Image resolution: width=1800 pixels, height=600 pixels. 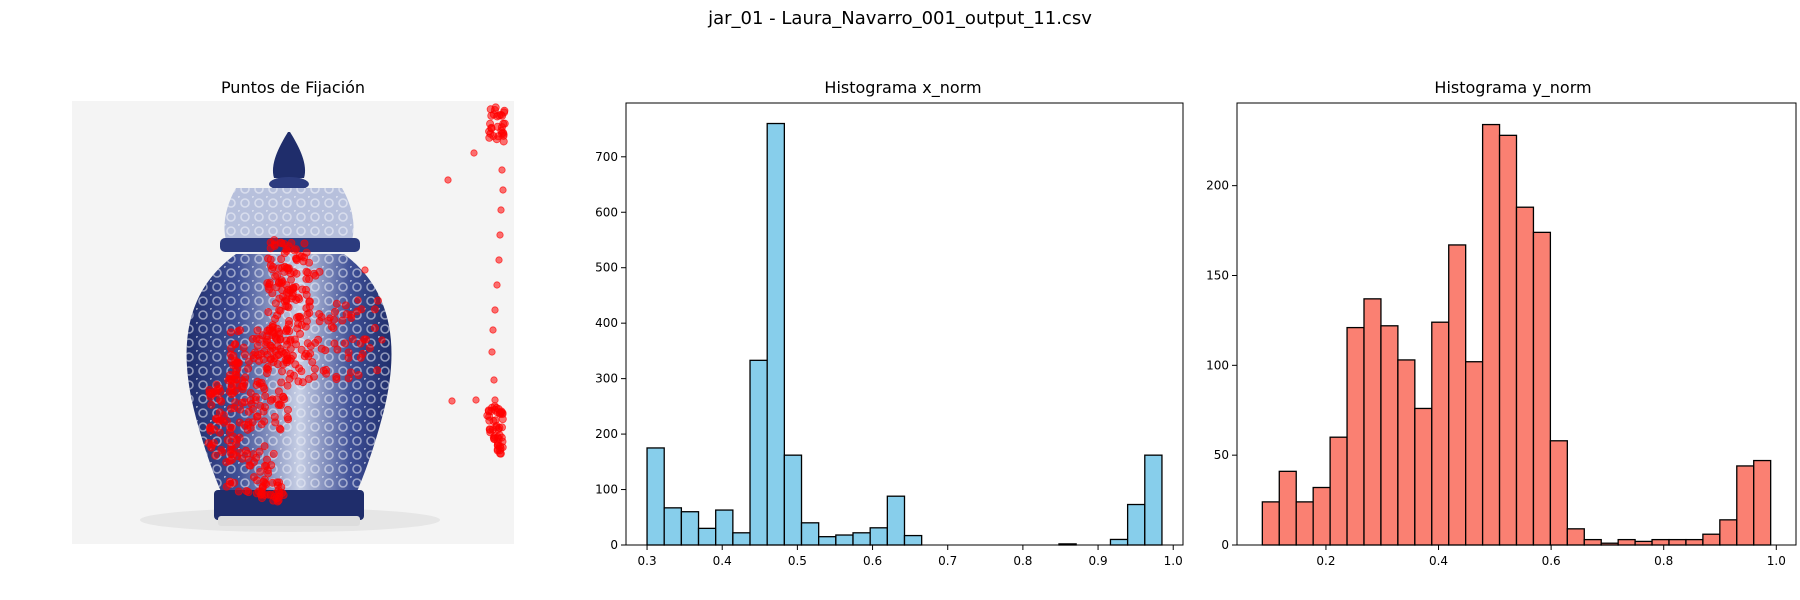 What do you see at coordinates (1098, 561) in the screenshot?
I see `x-tick-label: 0.9` at bounding box center [1098, 561].